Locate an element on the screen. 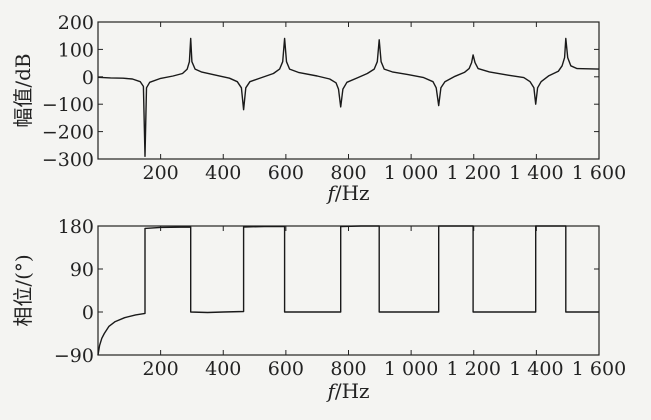 Image resolution: width=651 pixels, height=420 pixels. y-axis-label: 幅值/dB is located at coordinates (23, 90).